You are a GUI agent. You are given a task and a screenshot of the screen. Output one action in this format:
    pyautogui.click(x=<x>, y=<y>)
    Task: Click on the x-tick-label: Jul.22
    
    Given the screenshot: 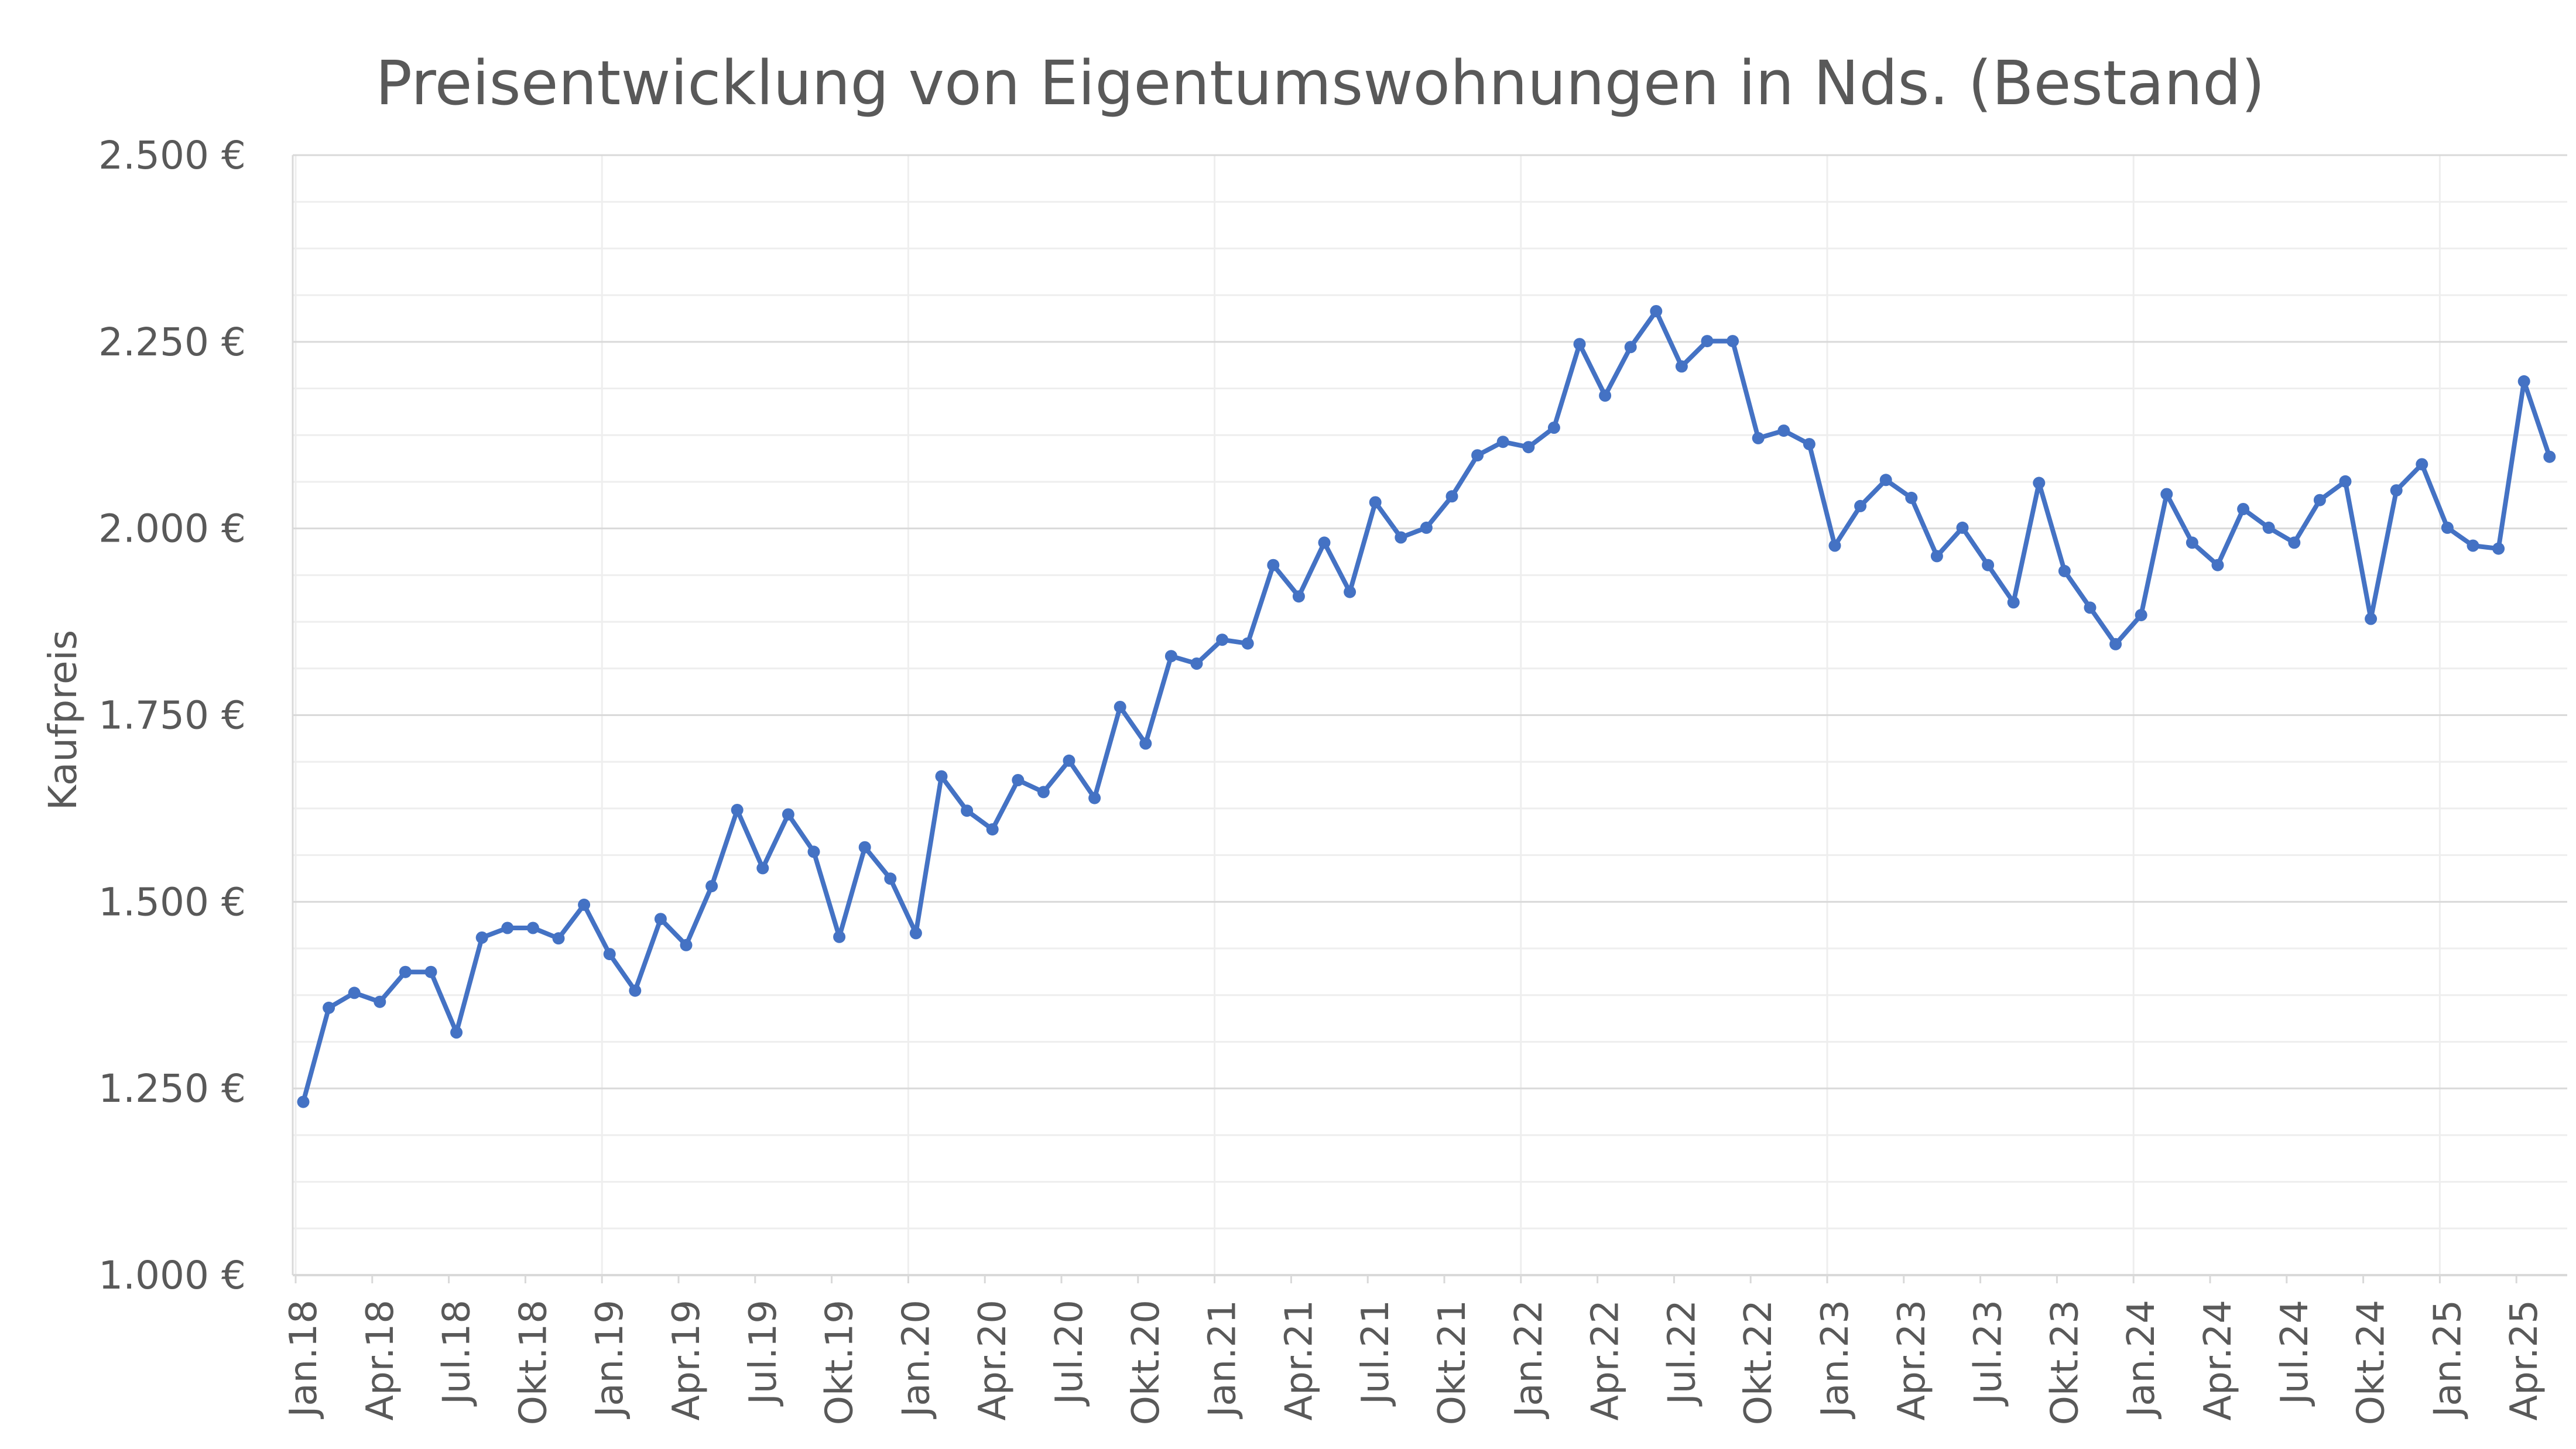 What is the action you would take?
    pyautogui.click(x=1682, y=1353)
    